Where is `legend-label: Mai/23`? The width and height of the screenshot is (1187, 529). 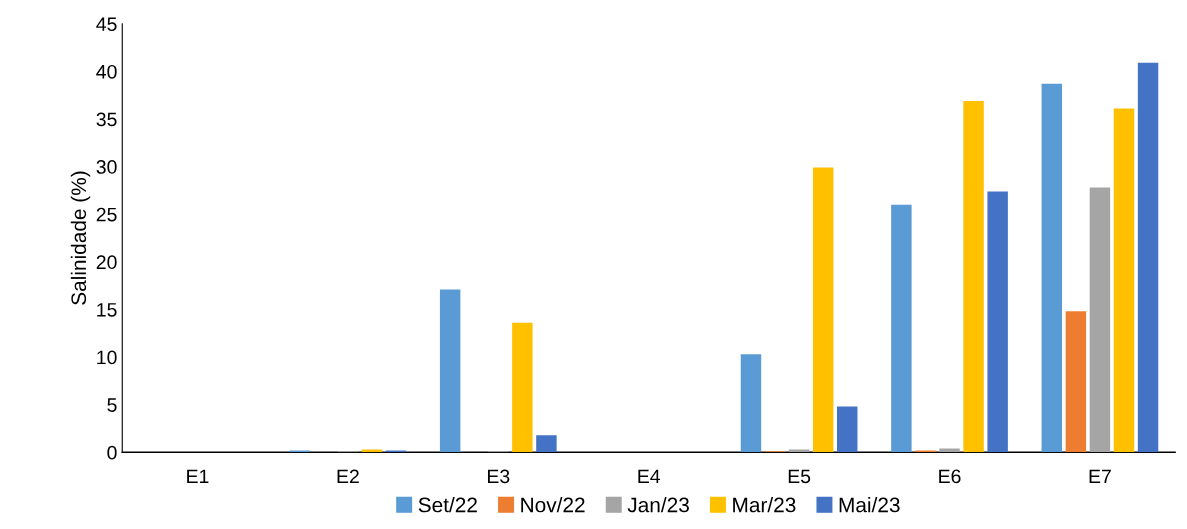 legend-label: Mai/23 is located at coordinates (869, 505).